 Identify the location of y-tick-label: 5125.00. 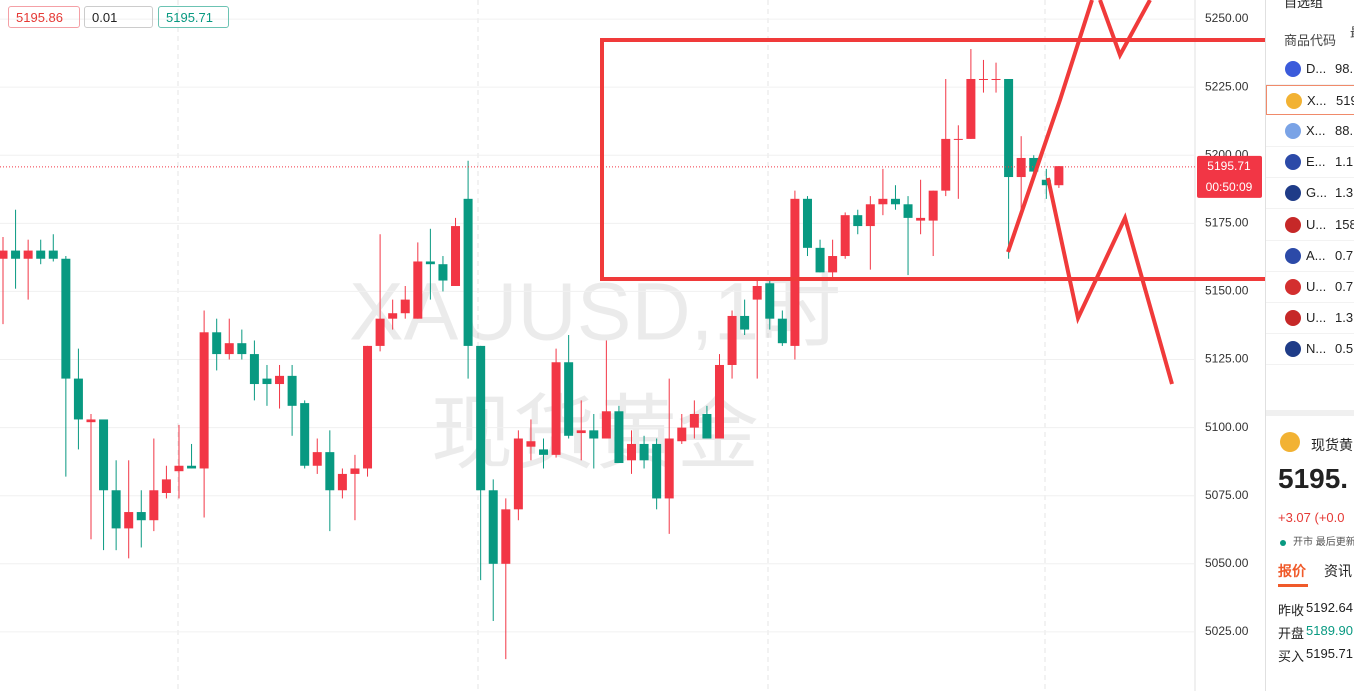
(1227, 359).